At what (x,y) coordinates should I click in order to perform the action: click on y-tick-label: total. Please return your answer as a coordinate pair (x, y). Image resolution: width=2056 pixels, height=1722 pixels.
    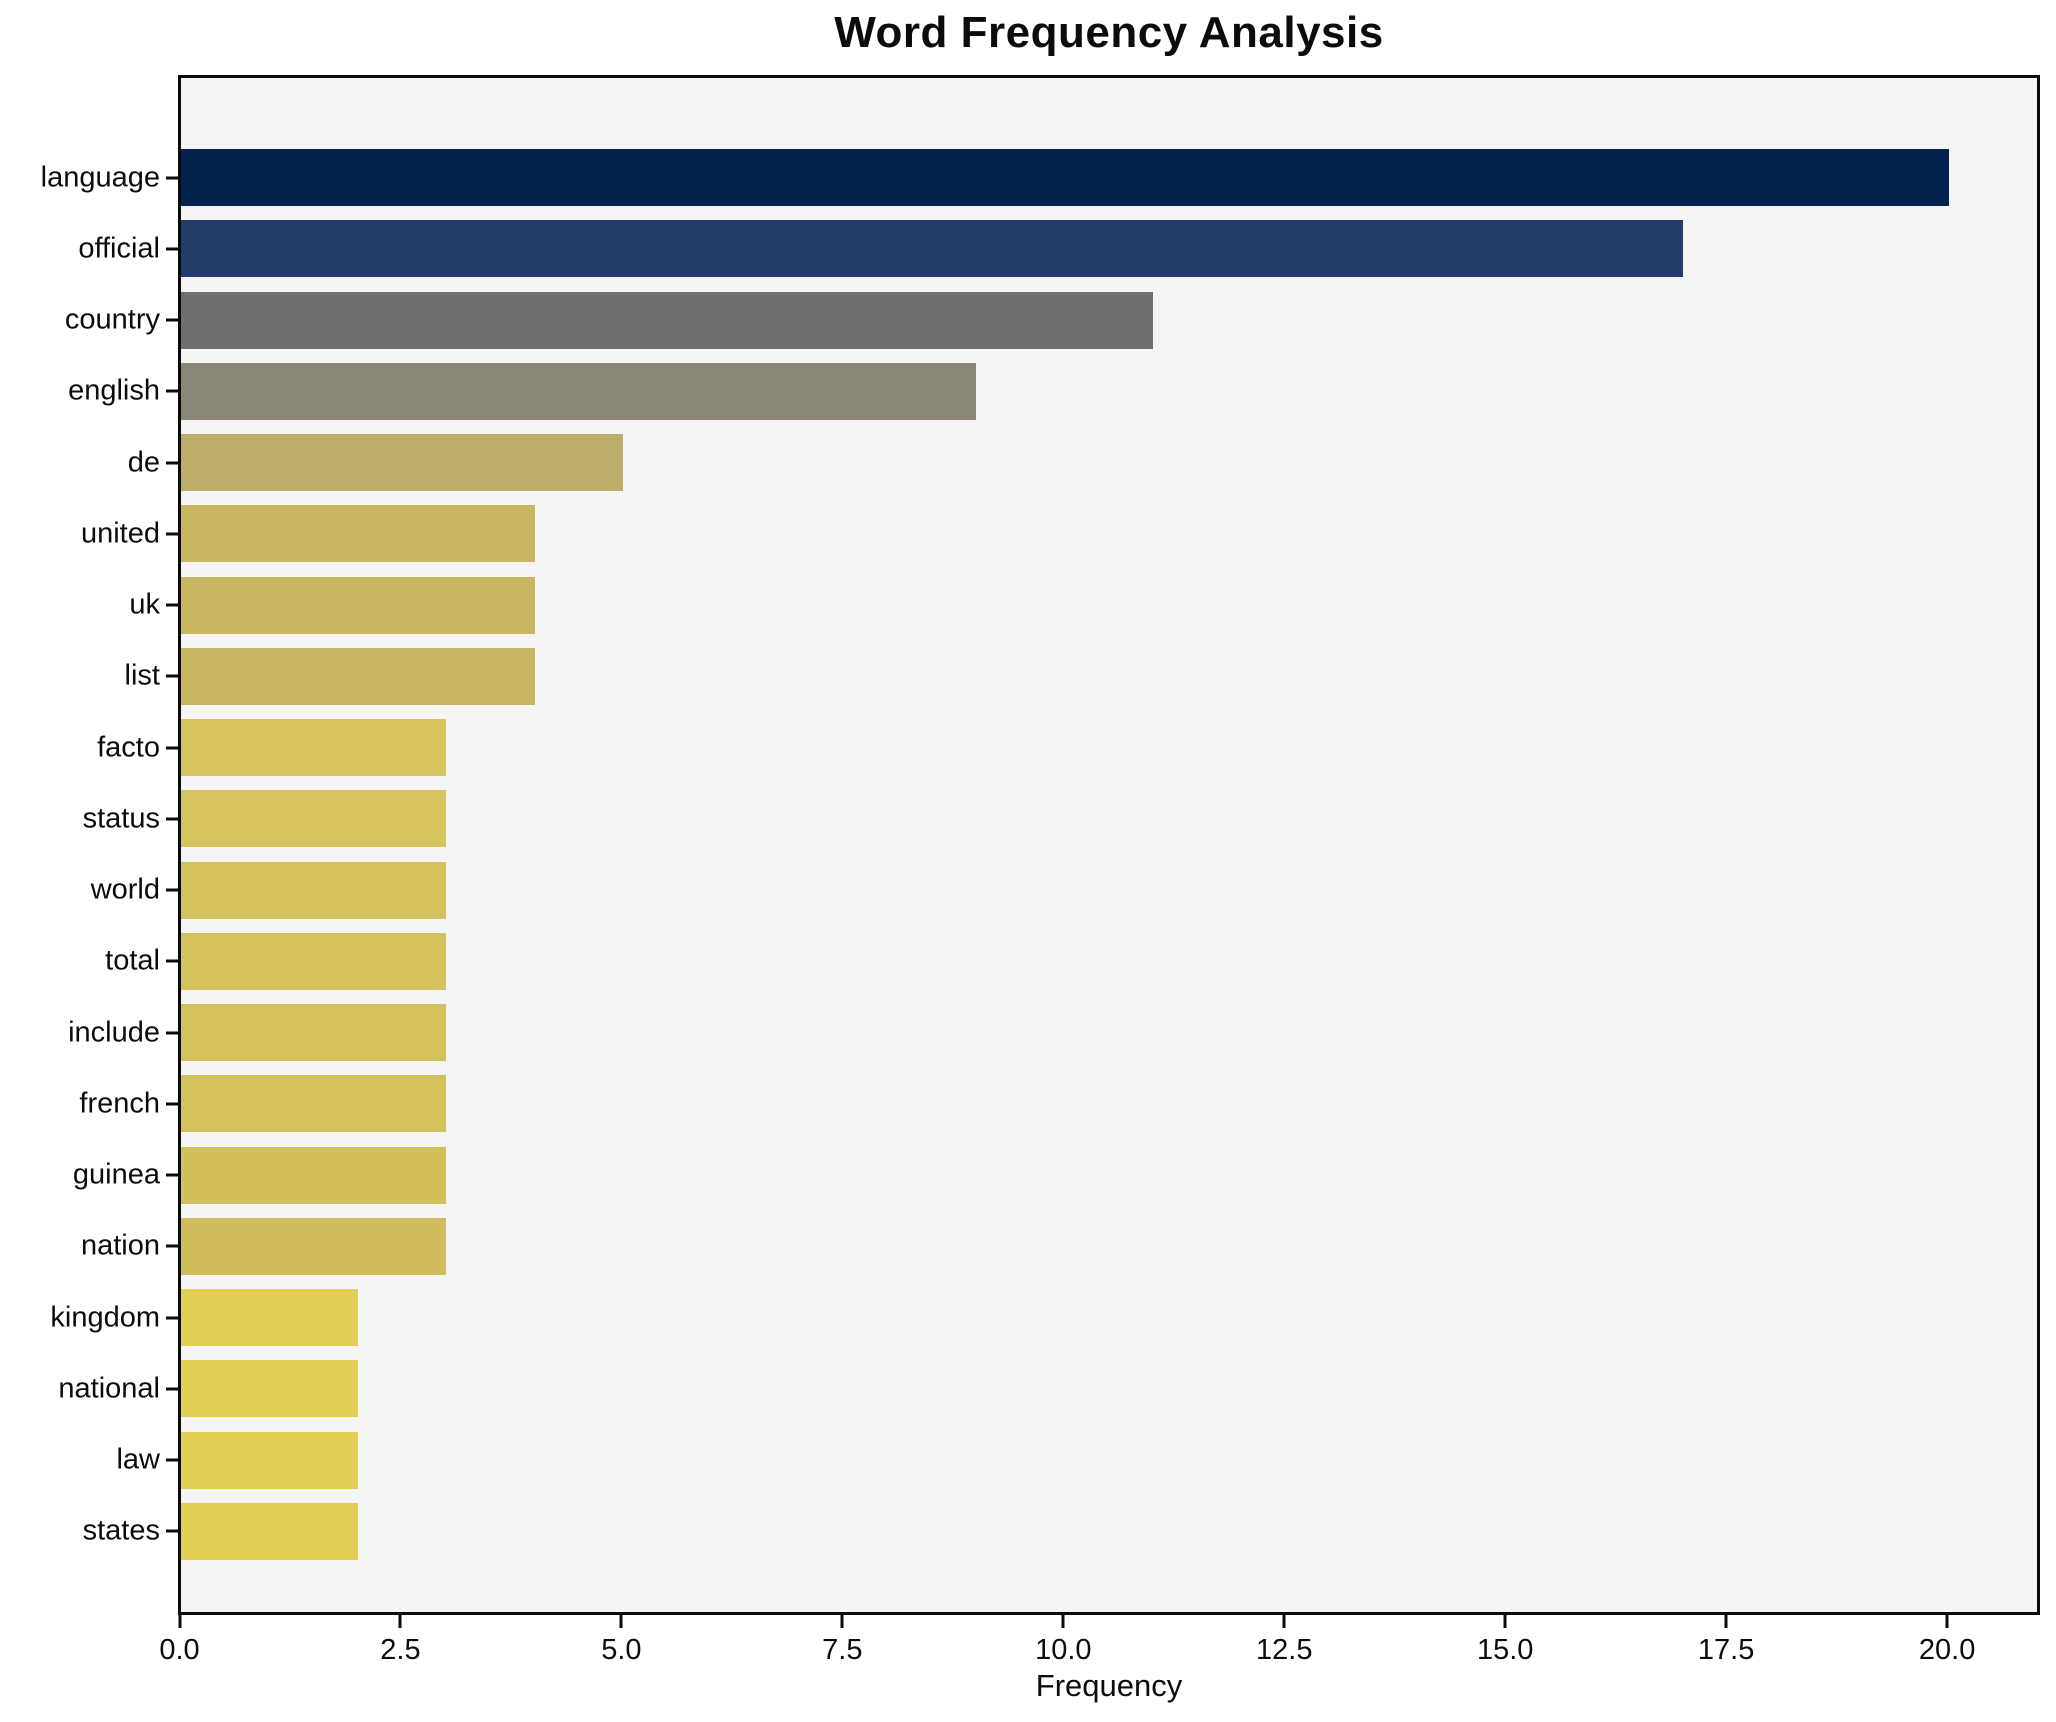
    Looking at the image, I should click on (132, 960).